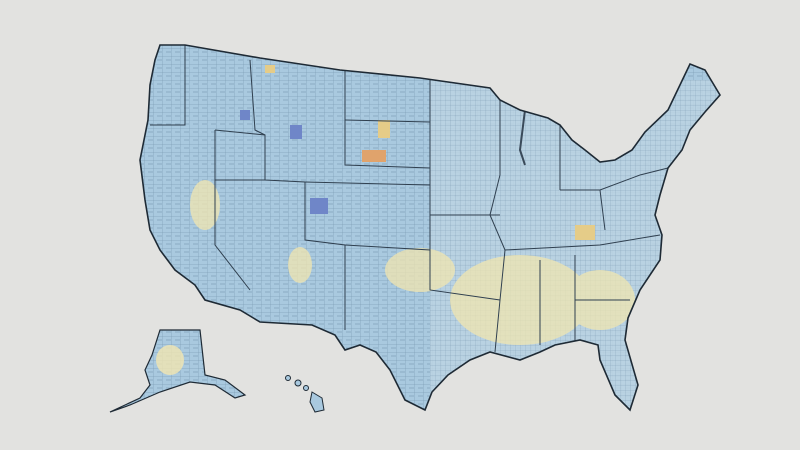 This screenshot has width=800, height=450. What do you see at coordinates (178, 371) in the screenshot?
I see `alaska` at bounding box center [178, 371].